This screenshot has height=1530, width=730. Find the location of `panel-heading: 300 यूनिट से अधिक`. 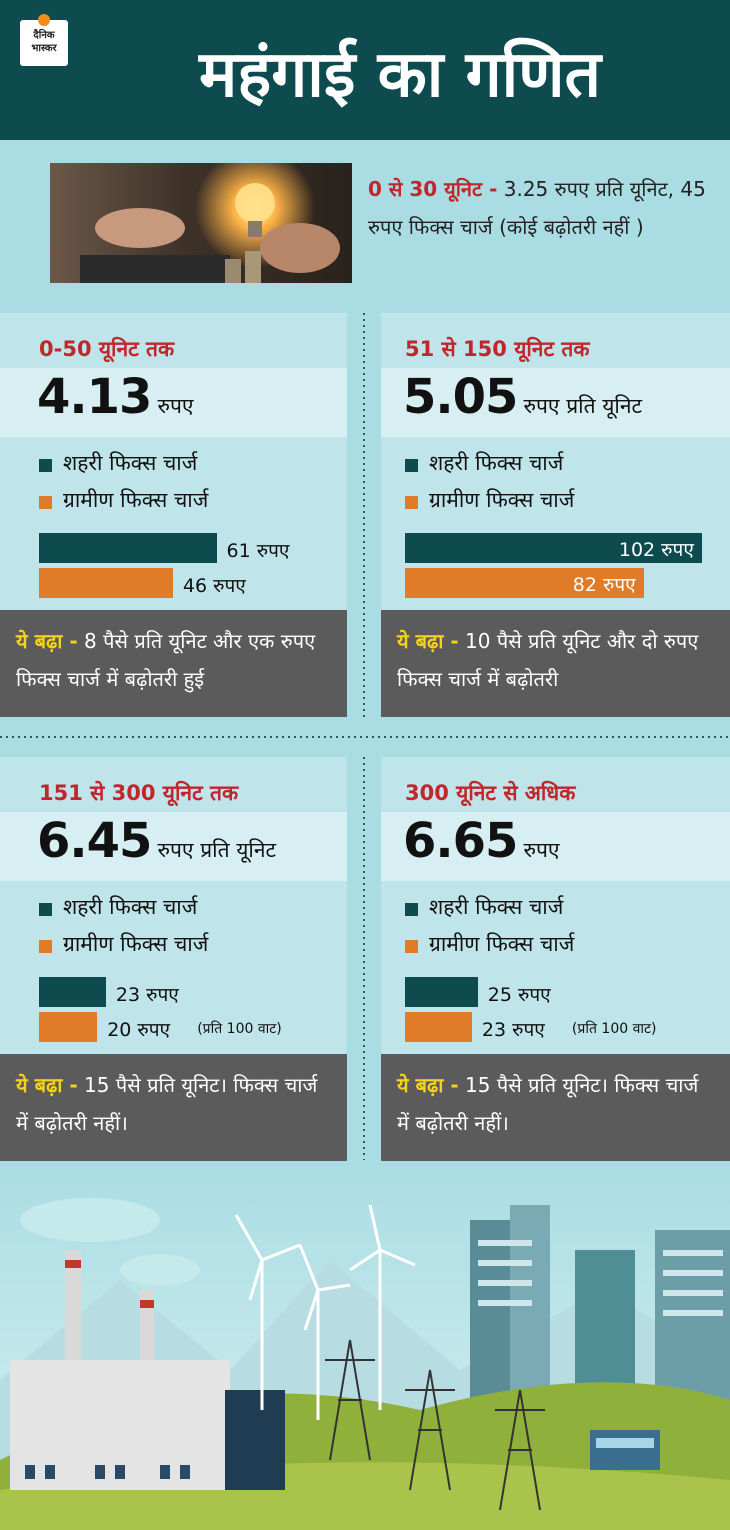

panel-heading: 300 यूनिट से अधिक is located at coordinates (490, 793).